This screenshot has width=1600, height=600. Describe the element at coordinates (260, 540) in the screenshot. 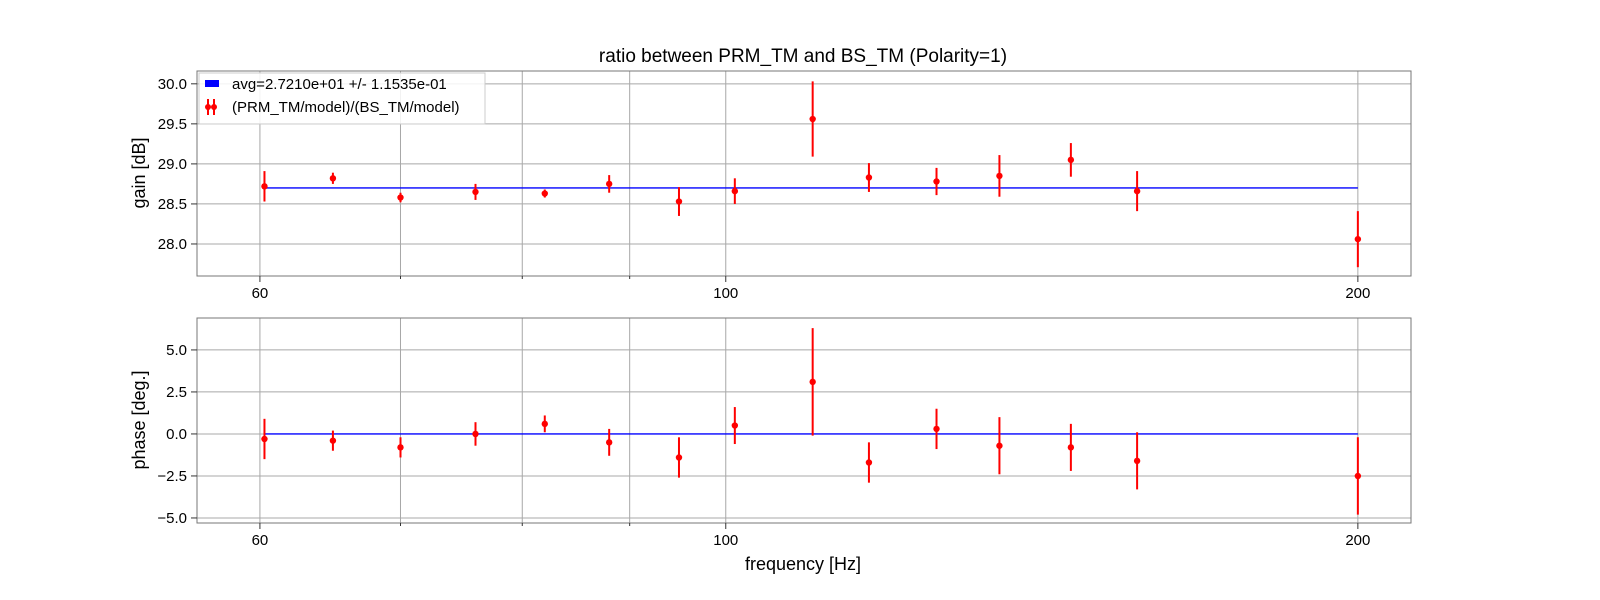

I see `phase-x-tick-label: 60` at that location.